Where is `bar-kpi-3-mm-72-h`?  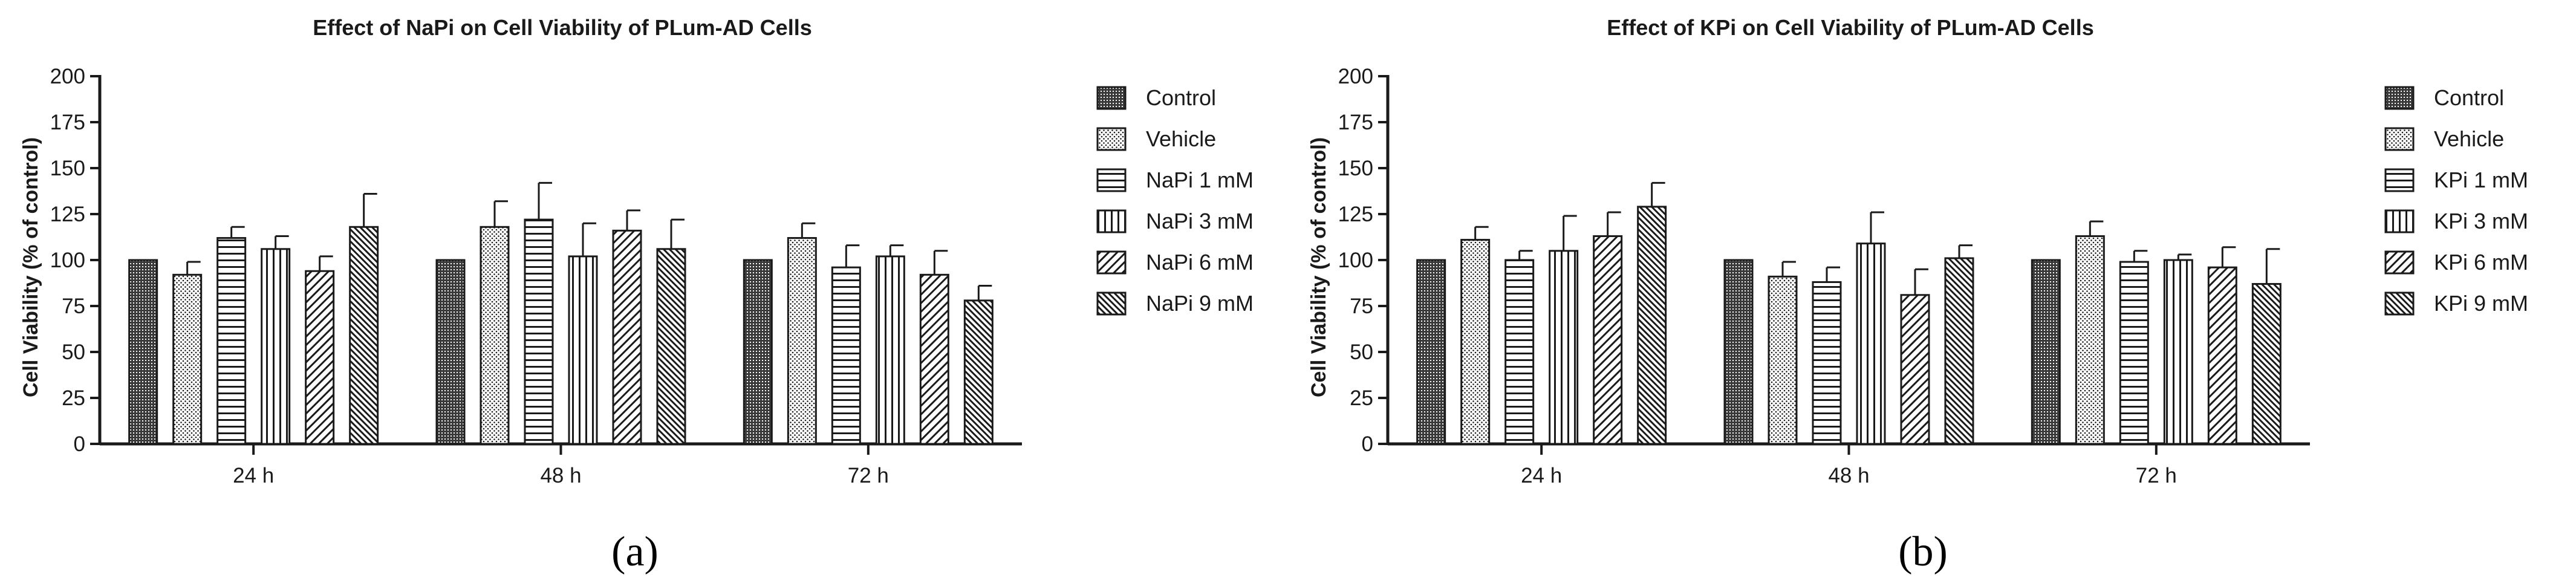
bar-kpi-3-mm-72-h is located at coordinates (2178, 352).